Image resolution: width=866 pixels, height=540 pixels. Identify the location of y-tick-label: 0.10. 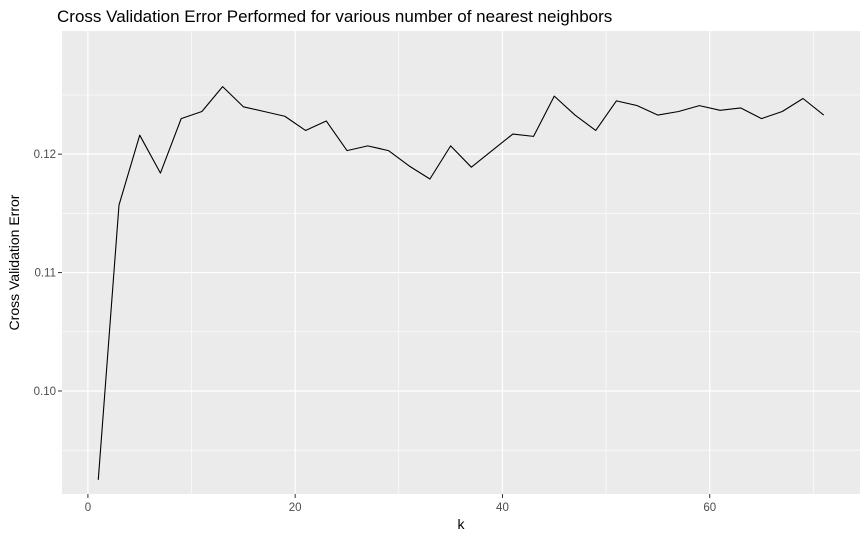
(45, 392).